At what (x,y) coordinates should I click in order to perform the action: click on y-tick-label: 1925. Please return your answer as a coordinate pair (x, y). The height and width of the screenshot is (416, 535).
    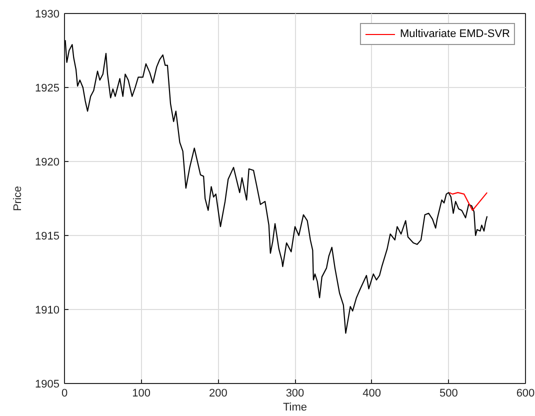
    Looking at the image, I should click on (47, 88).